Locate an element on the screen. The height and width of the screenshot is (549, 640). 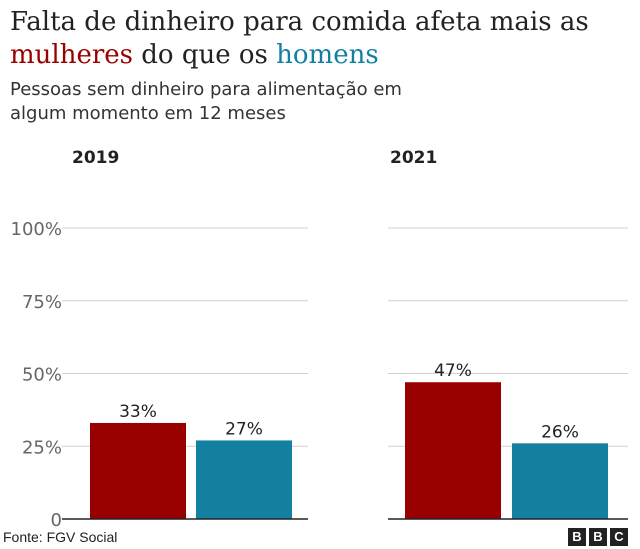
y-tick-label: 75% is located at coordinates (42, 302).